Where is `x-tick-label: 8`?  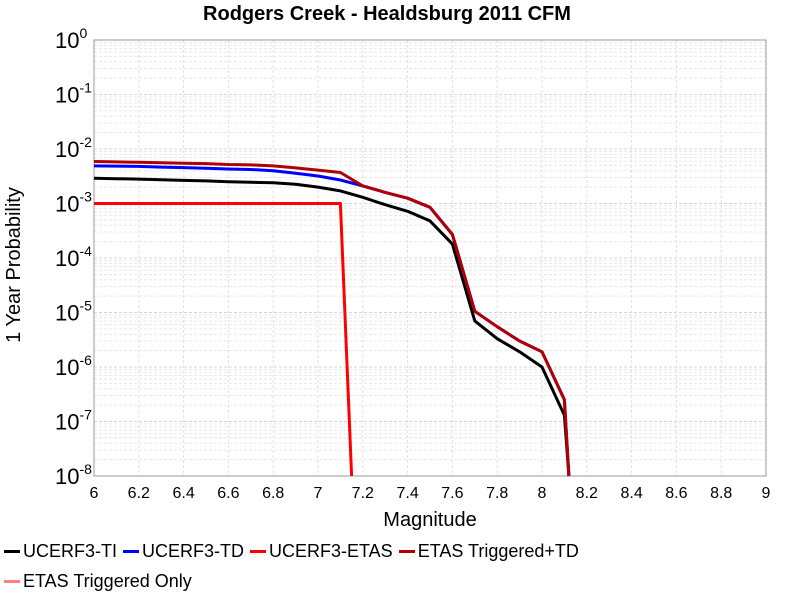 x-tick-label: 8 is located at coordinates (542, 493).